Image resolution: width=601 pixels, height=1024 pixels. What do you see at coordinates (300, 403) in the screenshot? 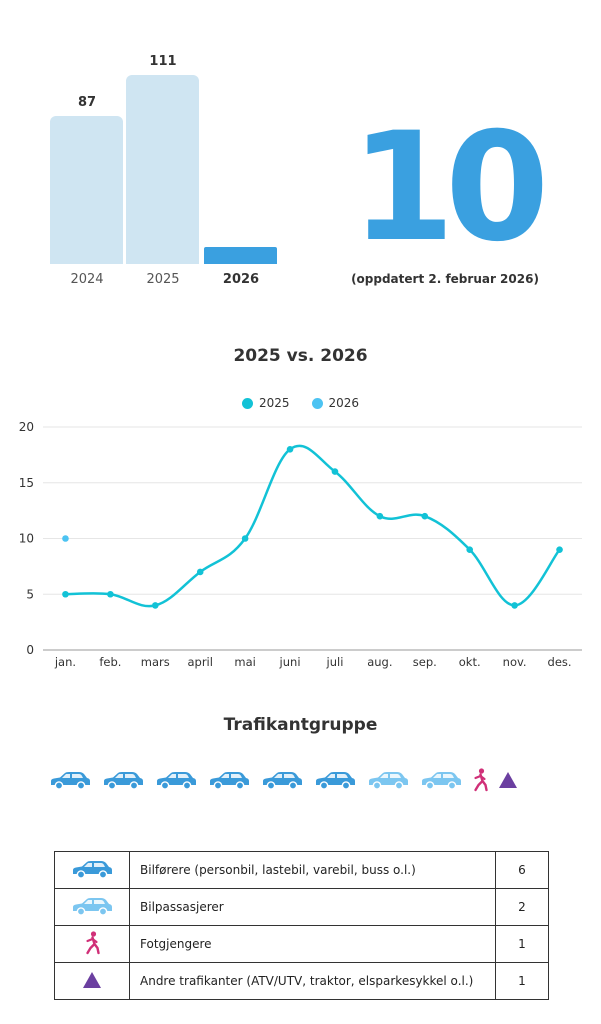
I see `chart-legend: 2025 2026` at bounding box center [300, 403].